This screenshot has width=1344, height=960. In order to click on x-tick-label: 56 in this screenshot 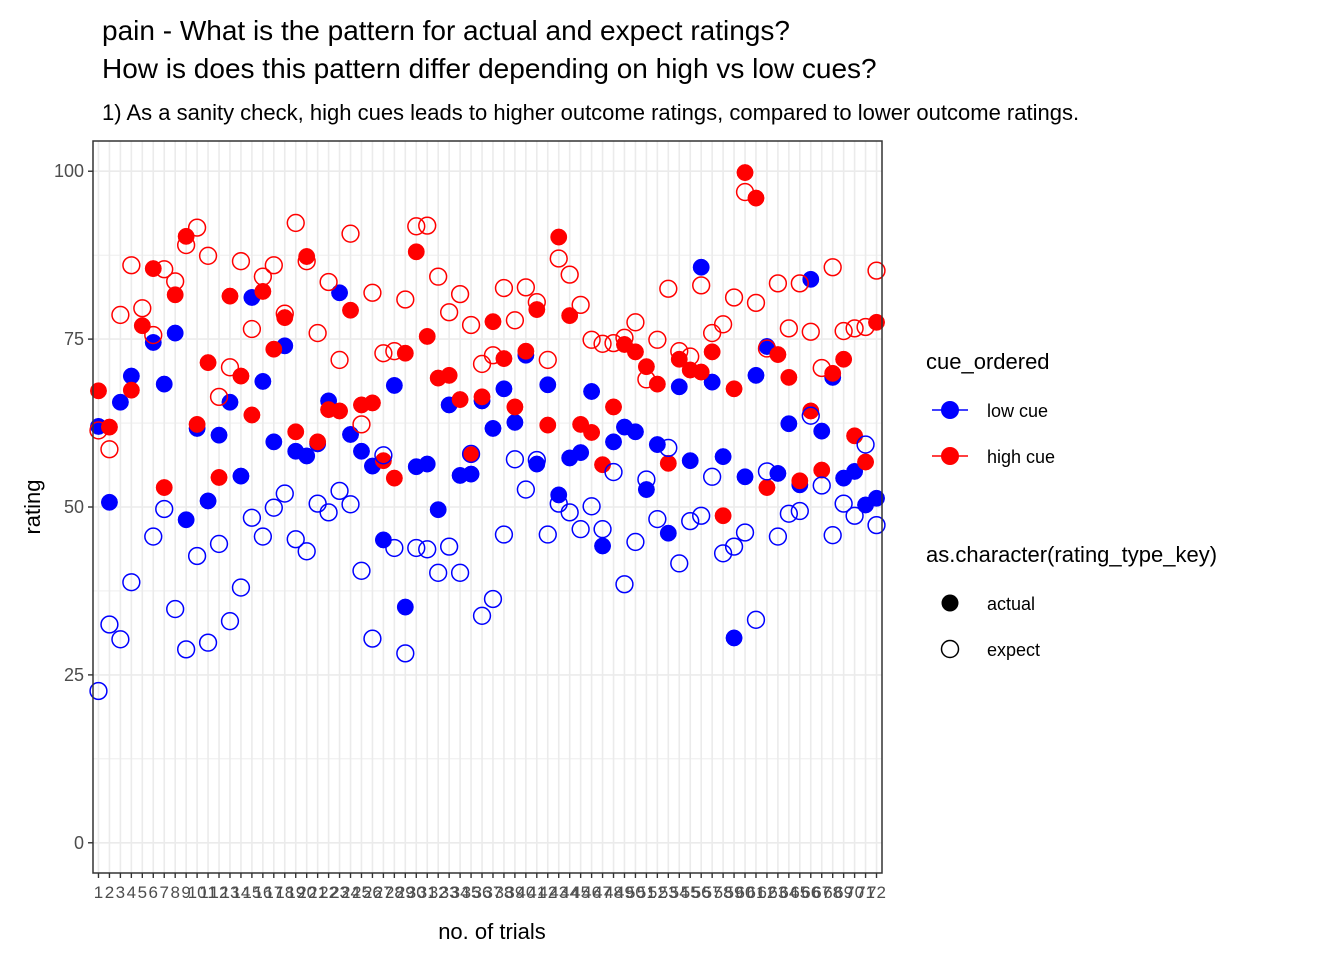, I will do `click(701, 892)`.